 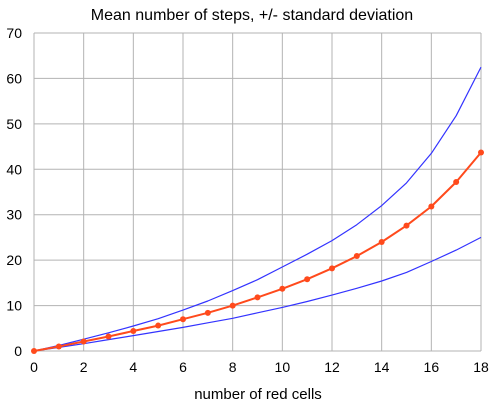 I want to click on y-tick-label: 60, so click(x=14, y=78).